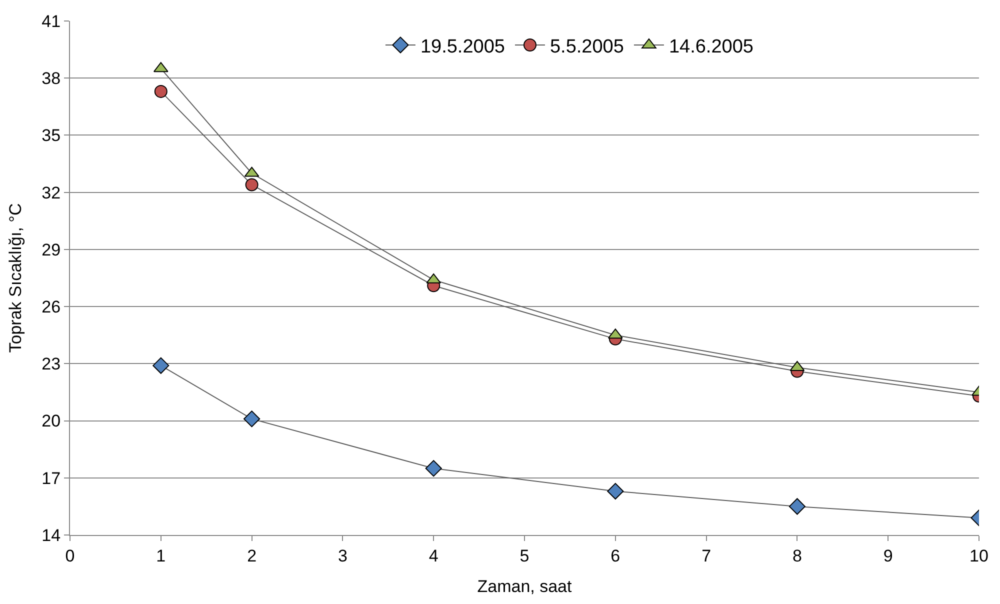 This screenshot has height=604, width=1000. Describe the element at coordinates (433, 556) in the screenshot. I see `x-tick-label: 4` at that location.